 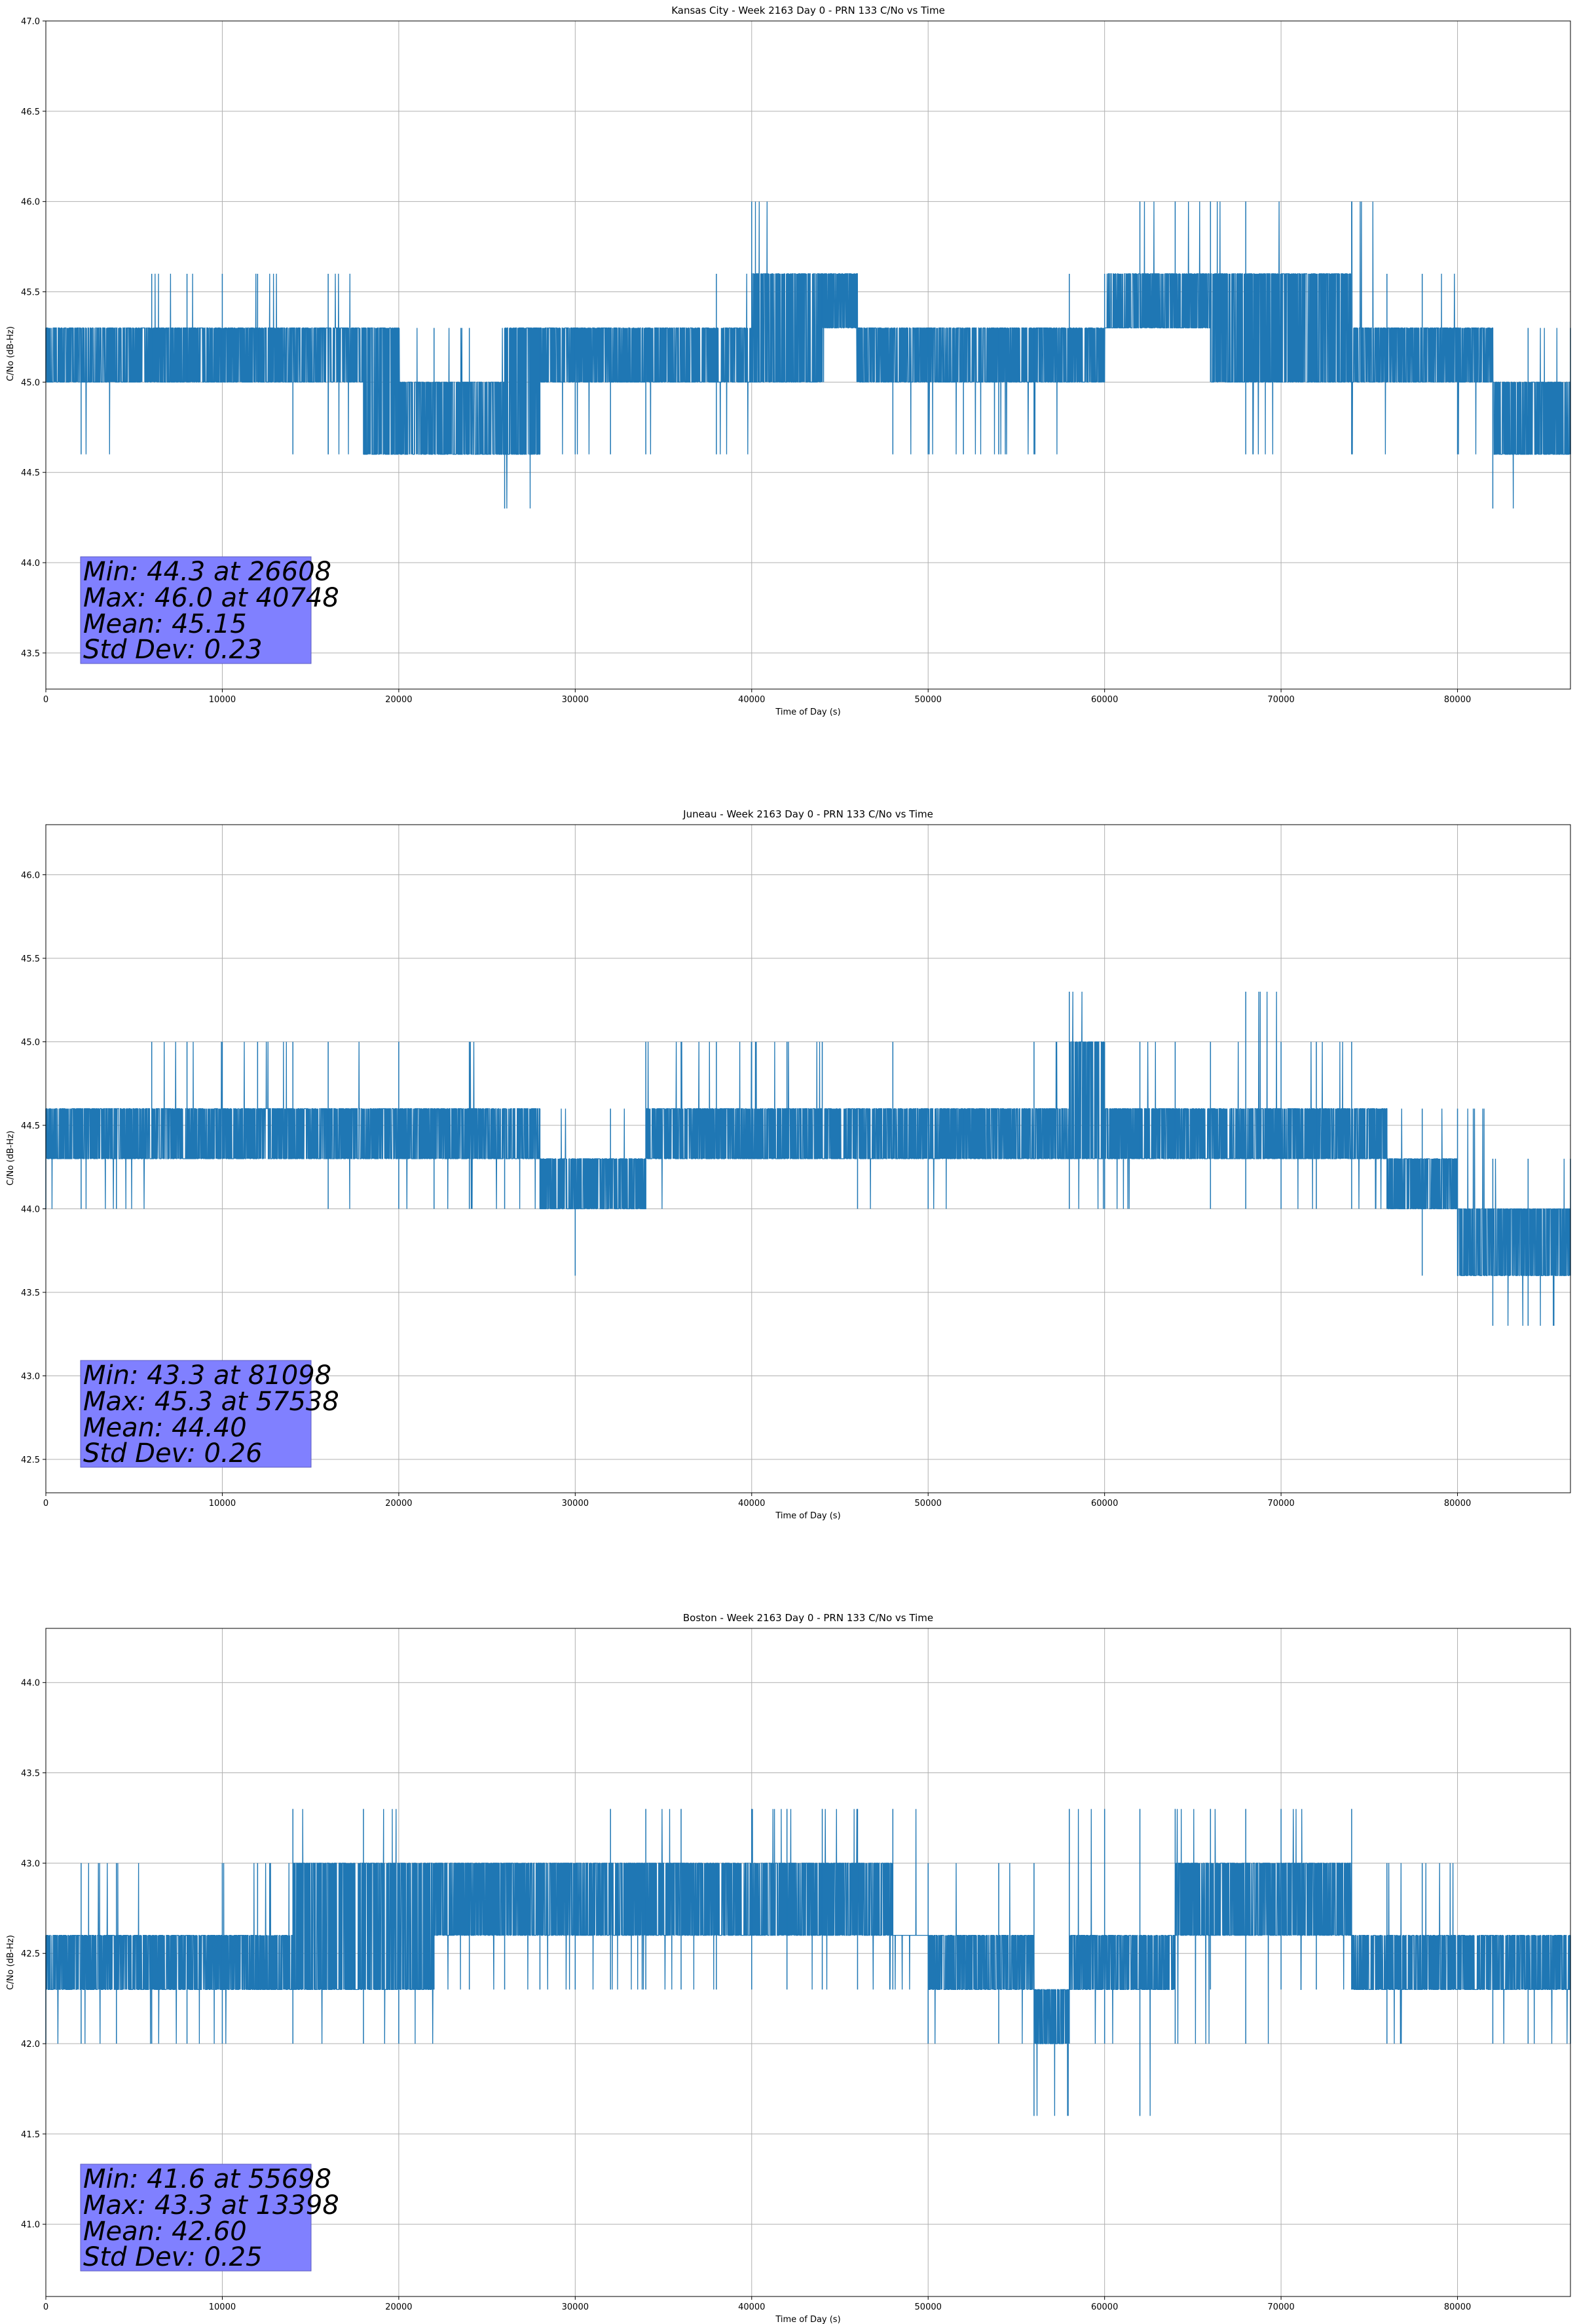 What do you see at coordinates (165, 1428) in the screenshot?
I see `stat-mean: Mean: 44.40` at bounding box center [165, 1428].